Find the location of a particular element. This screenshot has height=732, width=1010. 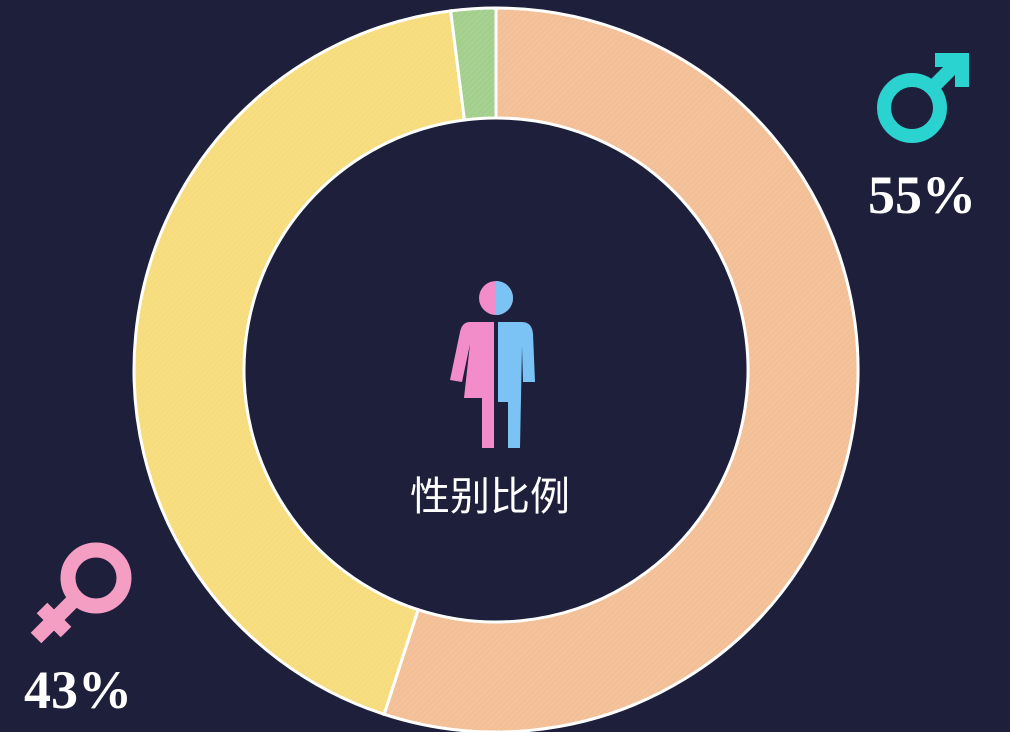

chart-title: 性别比例 is located at coordinates (490, 497).